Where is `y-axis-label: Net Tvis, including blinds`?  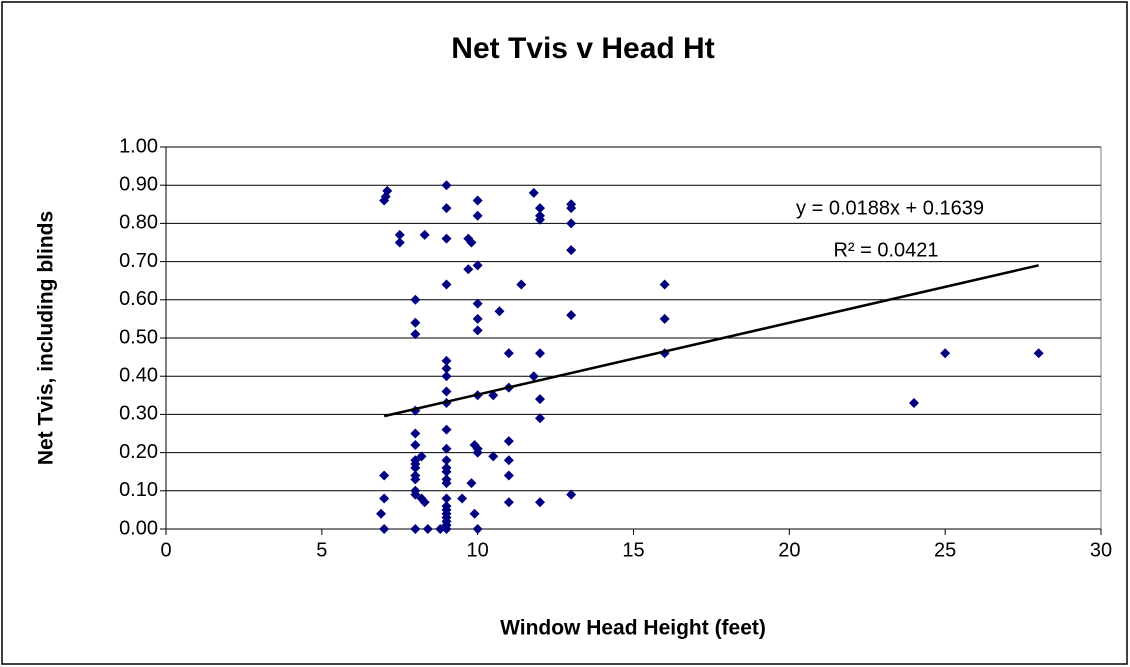 y-axis-label: Net Tvis, including blinds is located at coordinates (46, 338).